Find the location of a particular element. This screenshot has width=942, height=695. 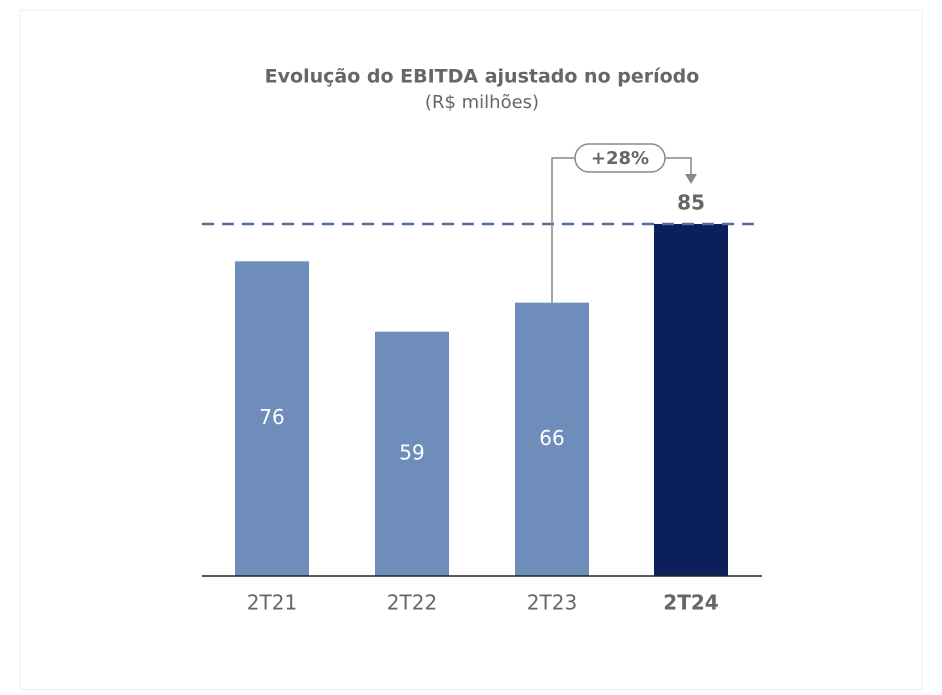

annotation-arrow is located at coordinates (621, 230).